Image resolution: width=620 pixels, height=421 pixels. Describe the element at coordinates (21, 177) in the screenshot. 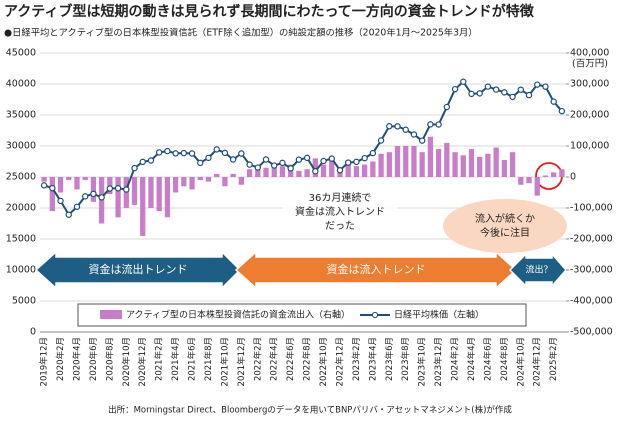

I see `y-tick-label: 25000` at that location.